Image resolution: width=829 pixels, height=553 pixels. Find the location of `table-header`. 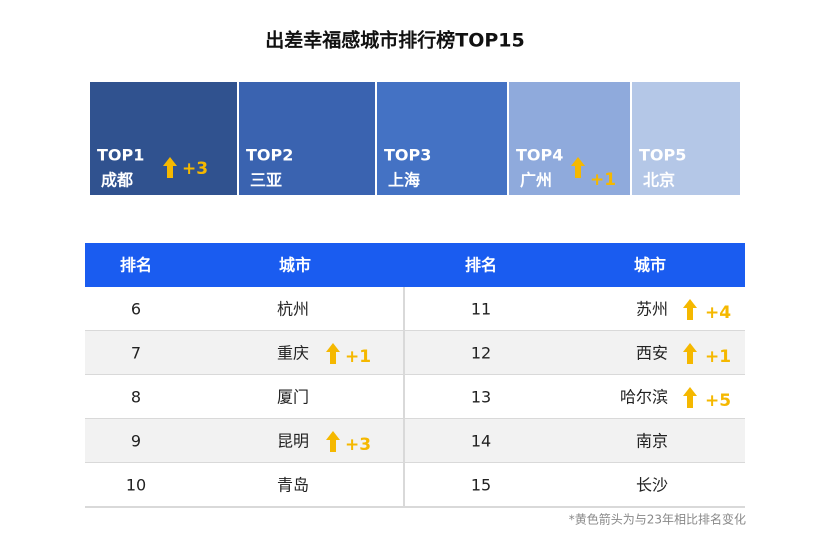

table-header is located at coordinates (415, 265).